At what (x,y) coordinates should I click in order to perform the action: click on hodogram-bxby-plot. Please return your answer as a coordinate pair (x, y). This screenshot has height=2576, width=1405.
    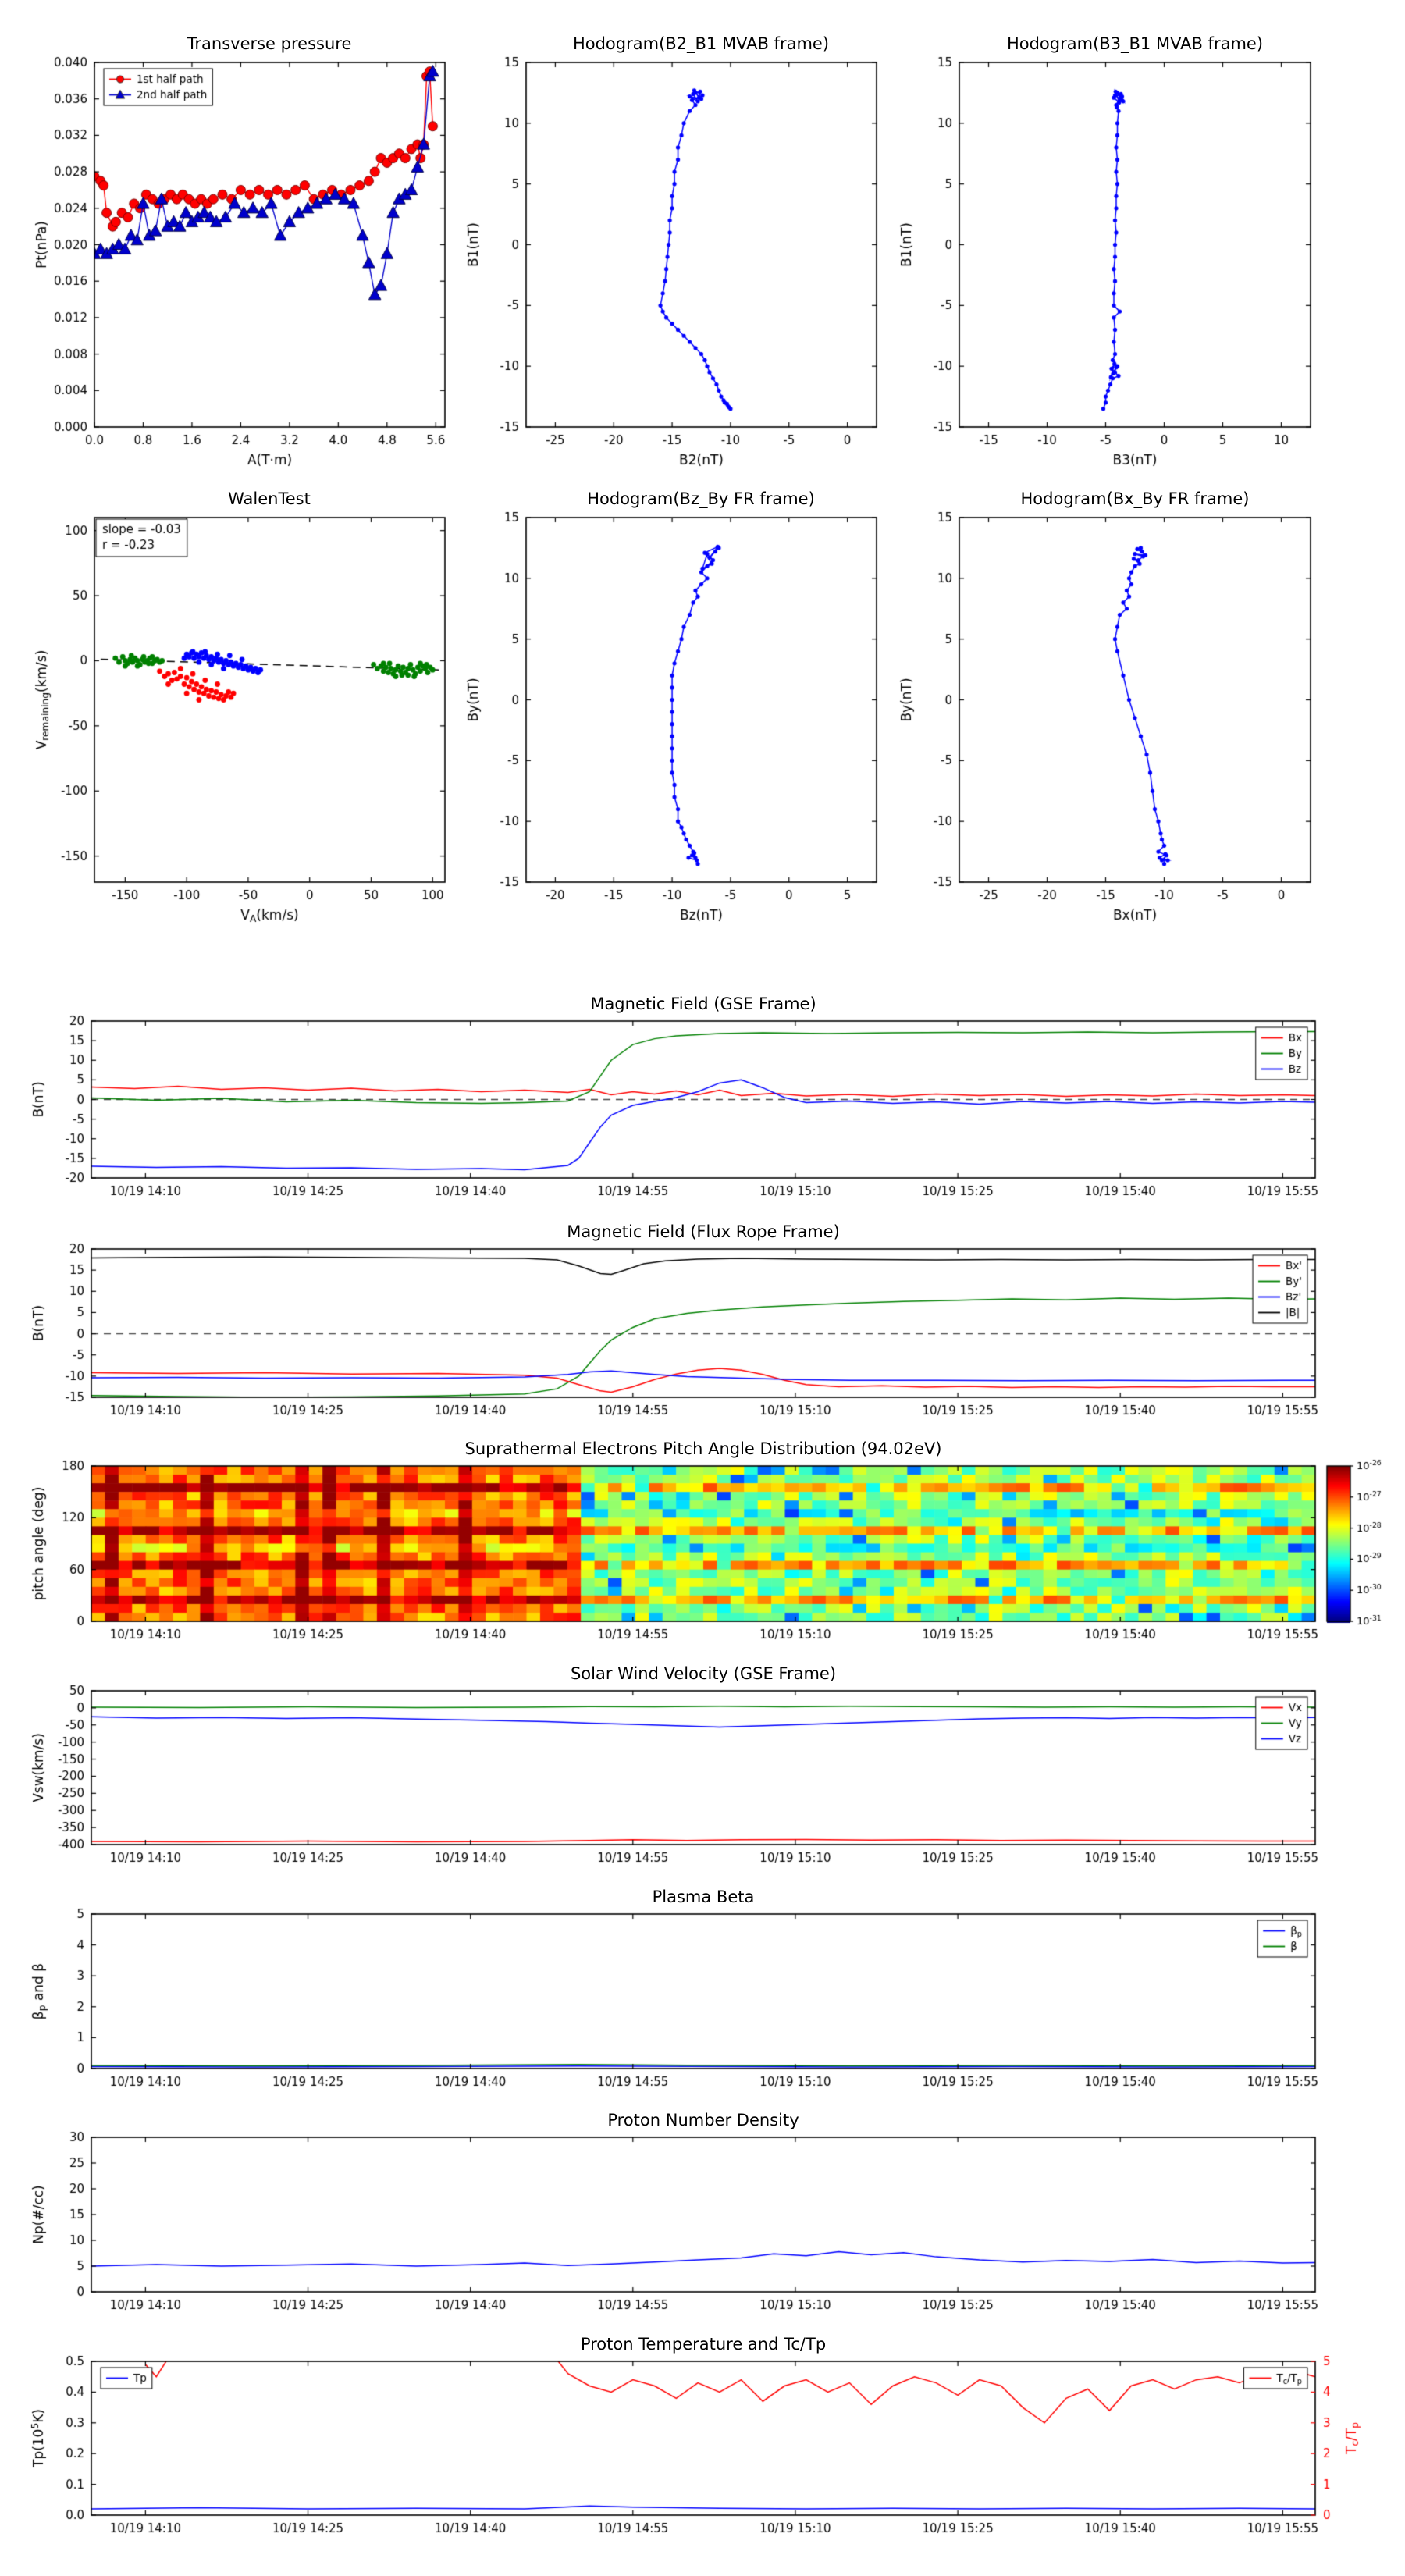
    Looking at the image, I should click on (1123, 704).